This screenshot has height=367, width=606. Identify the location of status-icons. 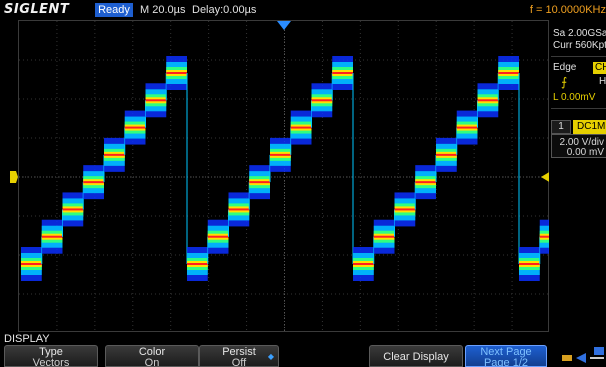
(581, 356).